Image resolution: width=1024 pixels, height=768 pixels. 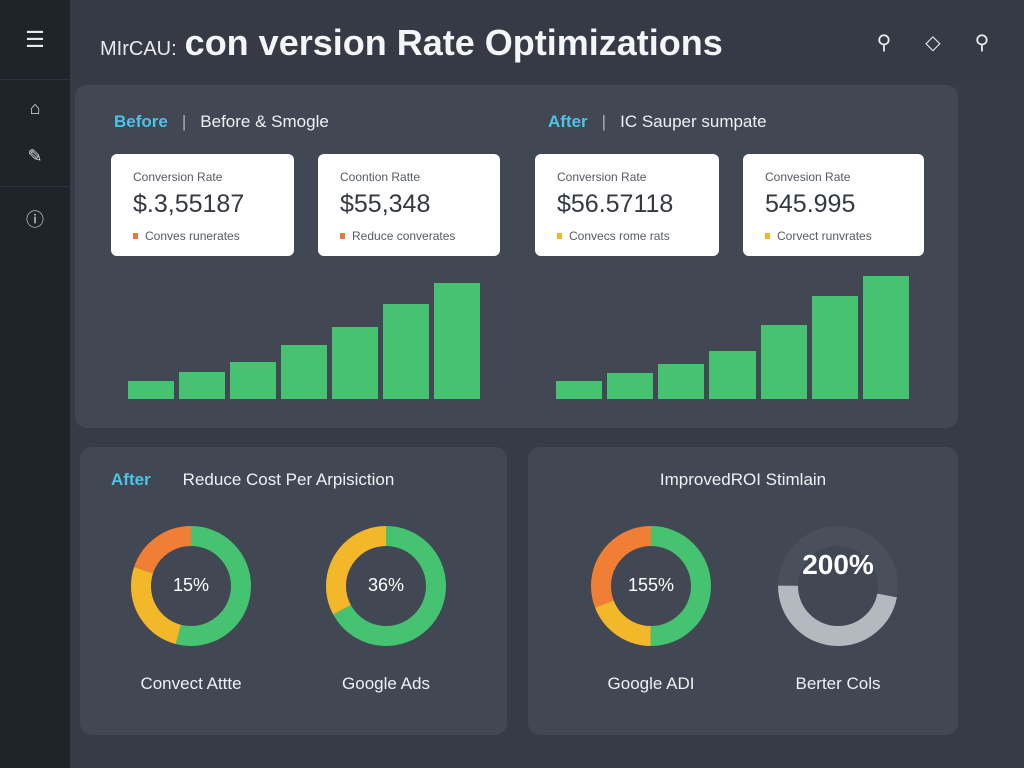 I want to click on after-subtitle: IC Sauper sumpate, so click(x=693, y=121).